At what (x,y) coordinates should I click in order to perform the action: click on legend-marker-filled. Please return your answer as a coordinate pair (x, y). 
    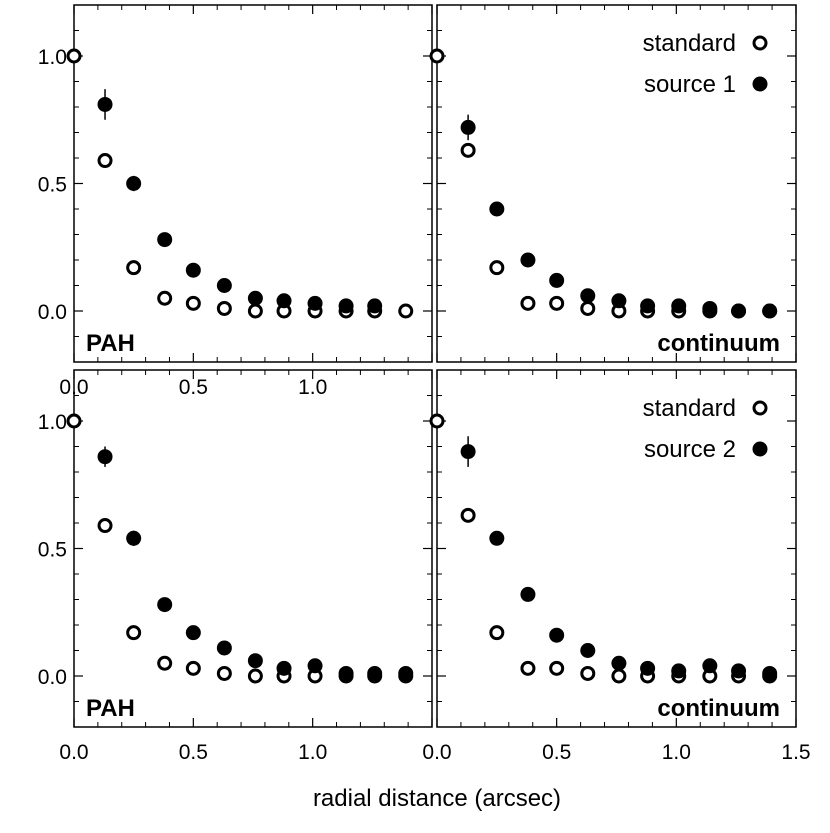
    Looking at the image, I should click on (760, 449).